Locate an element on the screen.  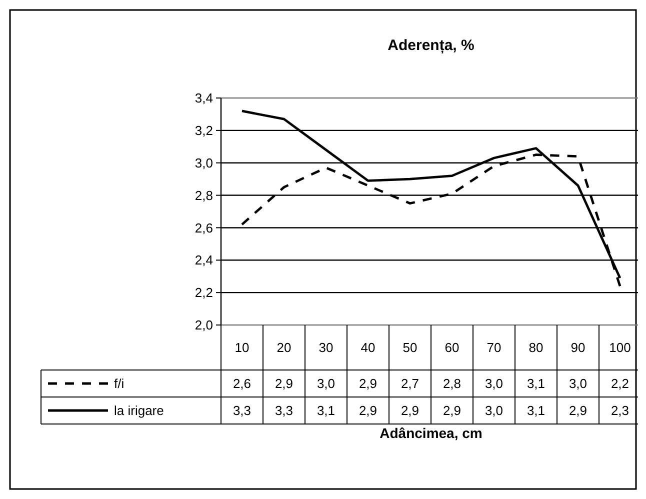
x-tick-label: 40 is located at coordinates (368, 348).